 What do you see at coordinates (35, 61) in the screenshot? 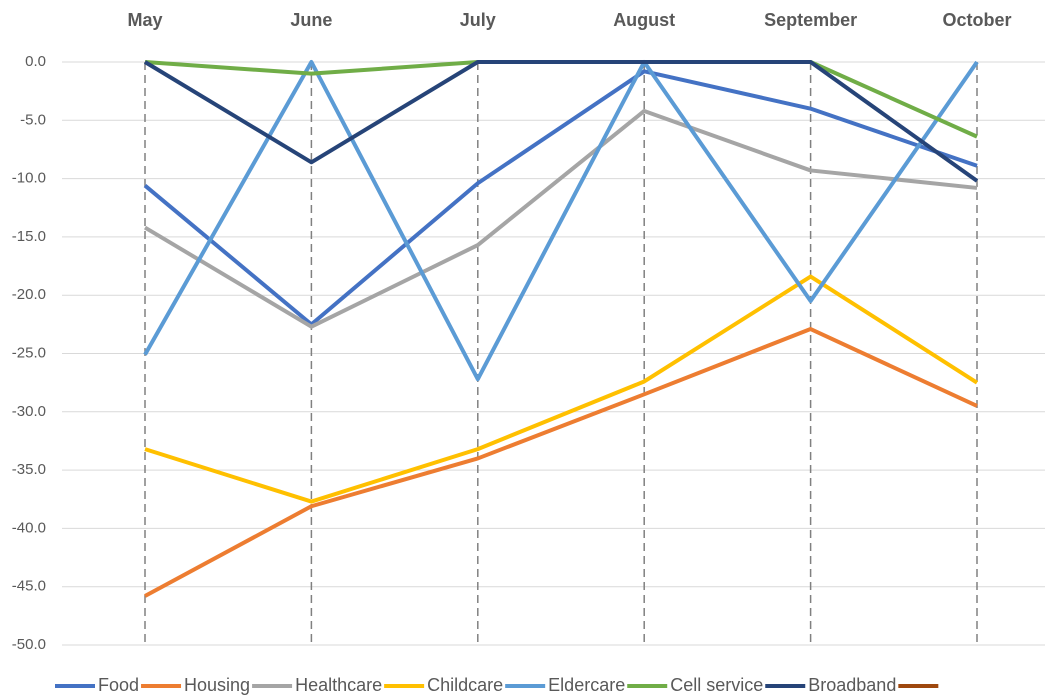
I see `y-tick-label: 0.0` at bounding box center [35, 61].